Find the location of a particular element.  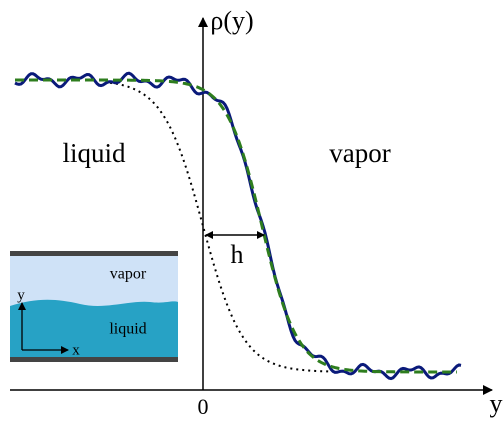

origin-label: 0 is located at coordinates (203, 406).